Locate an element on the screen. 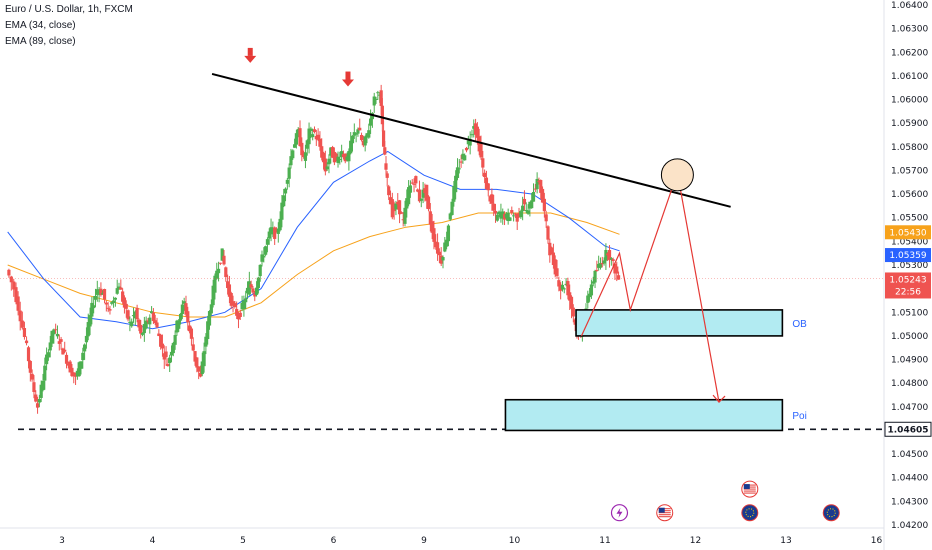 The height and width of the screenshot is (550, 932). price-tick-label: 1.04300 is located at coordinates (909, 502).